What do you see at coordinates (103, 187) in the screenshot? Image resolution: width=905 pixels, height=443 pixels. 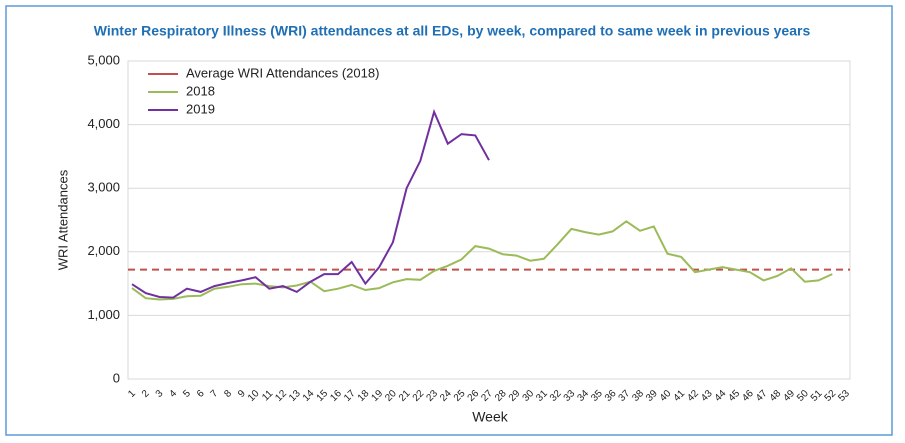 I see `y-tick-label: 3,000` at bounding box center [103, 187].